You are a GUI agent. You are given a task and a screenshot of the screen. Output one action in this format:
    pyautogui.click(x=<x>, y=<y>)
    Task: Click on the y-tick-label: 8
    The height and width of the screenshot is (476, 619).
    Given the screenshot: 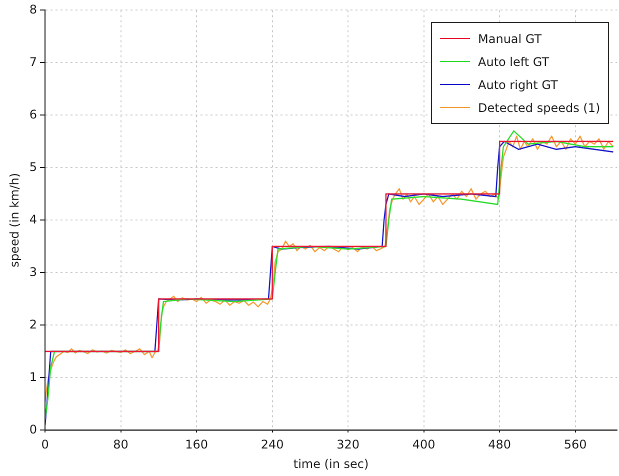 What is the action you would take?
    pyautogui.click(x=33, y=9)
    